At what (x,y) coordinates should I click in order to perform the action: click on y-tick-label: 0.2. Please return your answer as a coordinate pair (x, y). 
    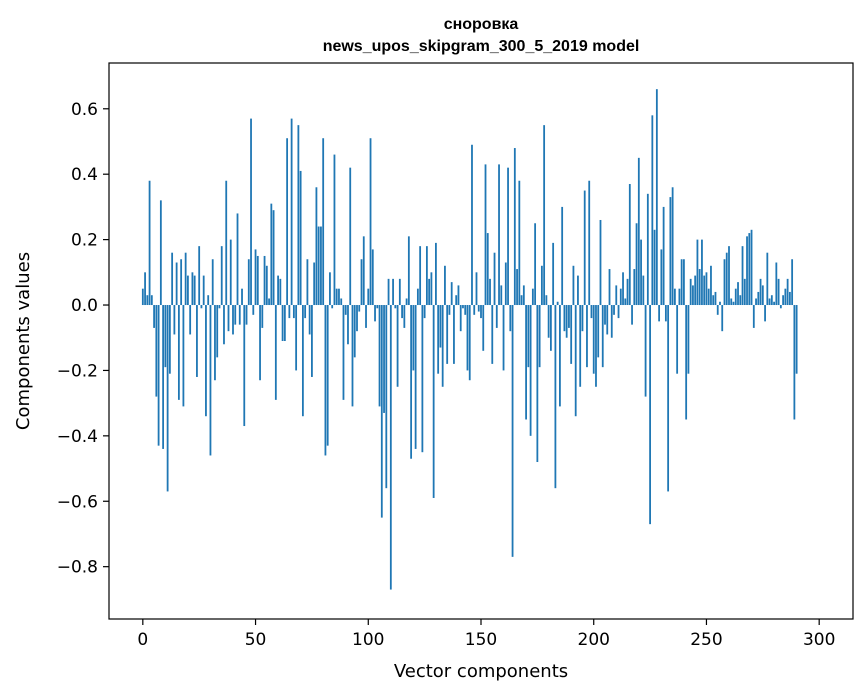
    Looking at the image, I should click on (84, 241).